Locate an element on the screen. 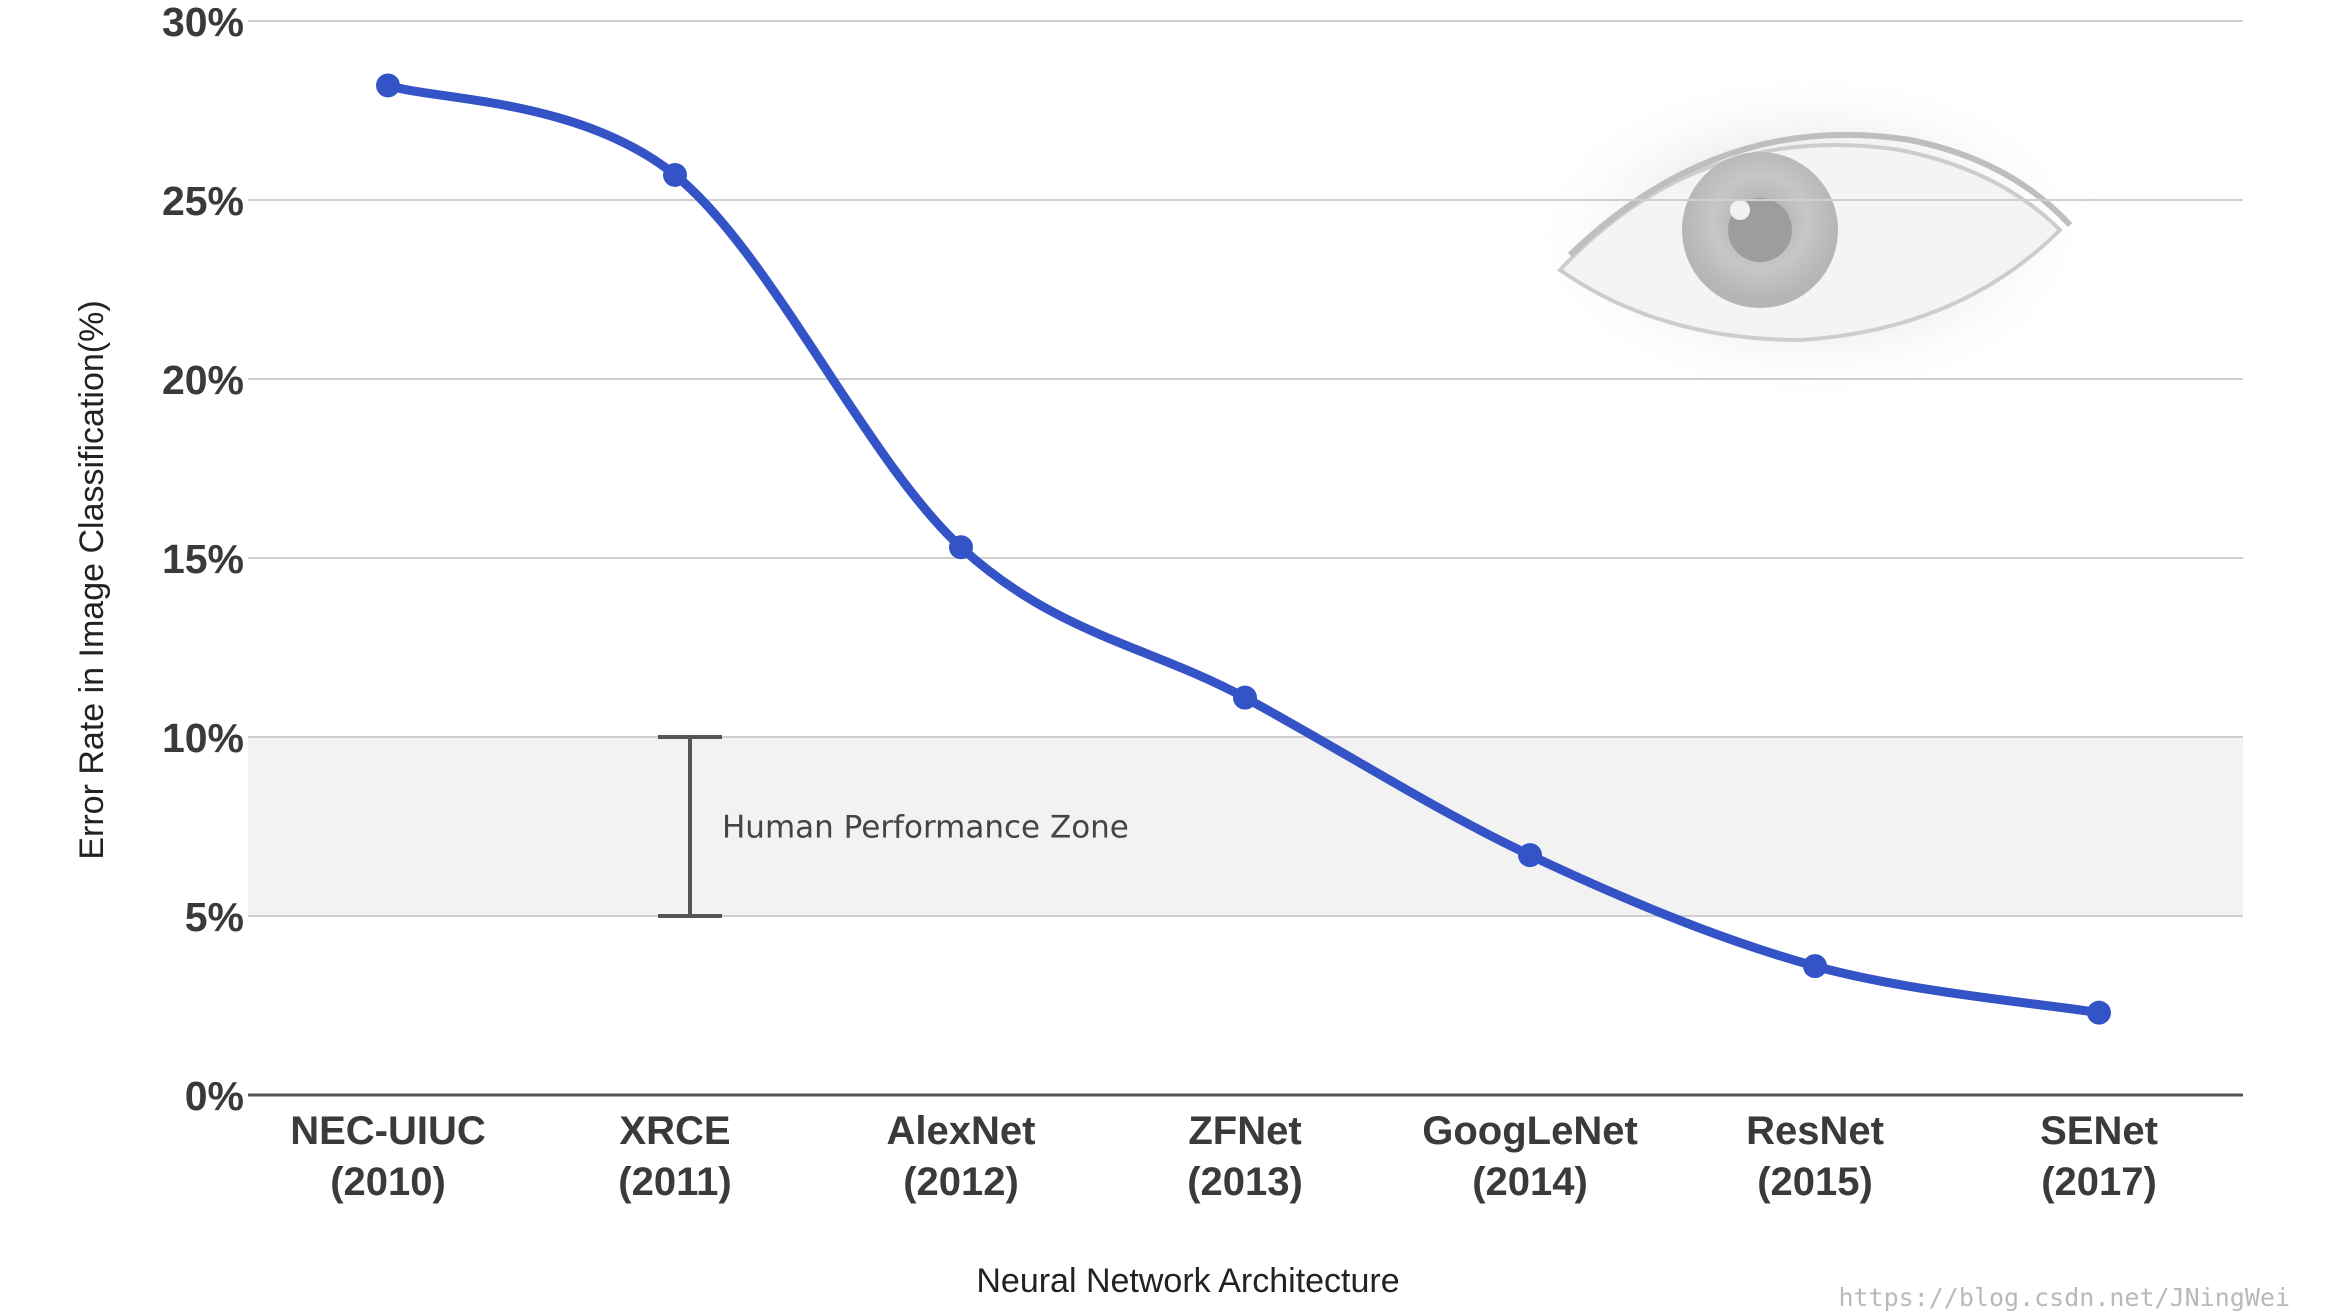 This screenshot has height=1312, width=2331. x-tick-label: GoogLeNet is located at coordinates (1530, 1131).